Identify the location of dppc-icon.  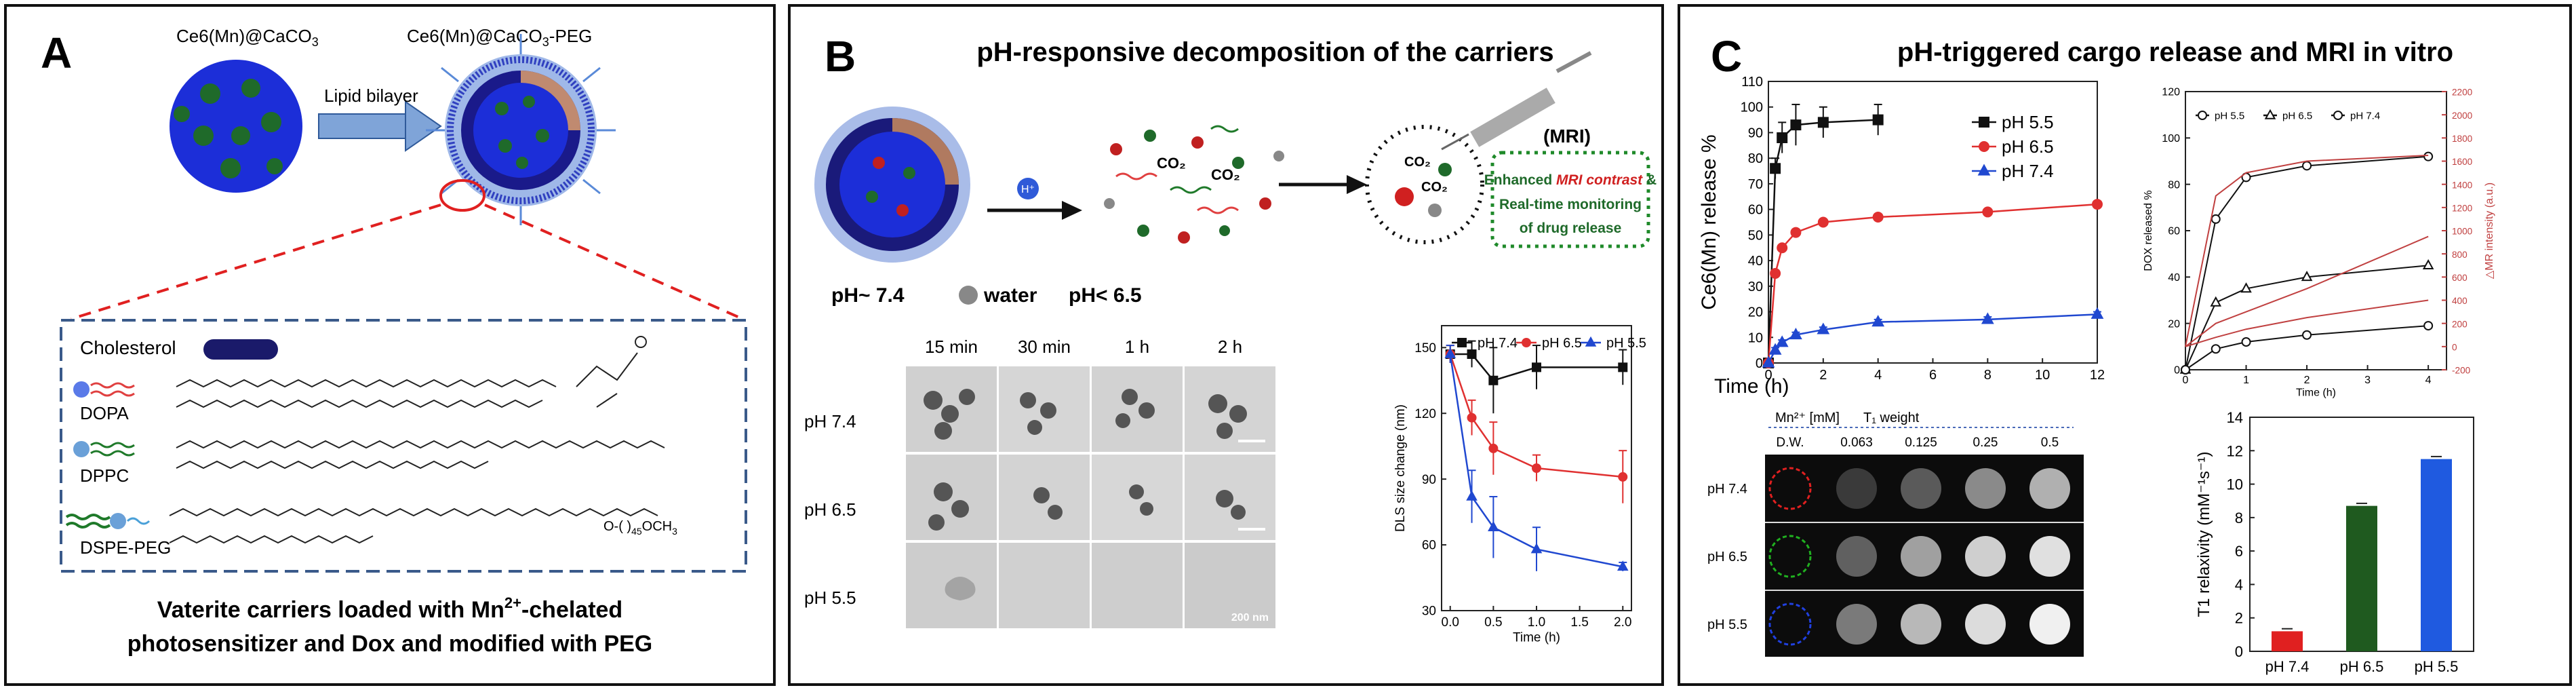
(104, 449).